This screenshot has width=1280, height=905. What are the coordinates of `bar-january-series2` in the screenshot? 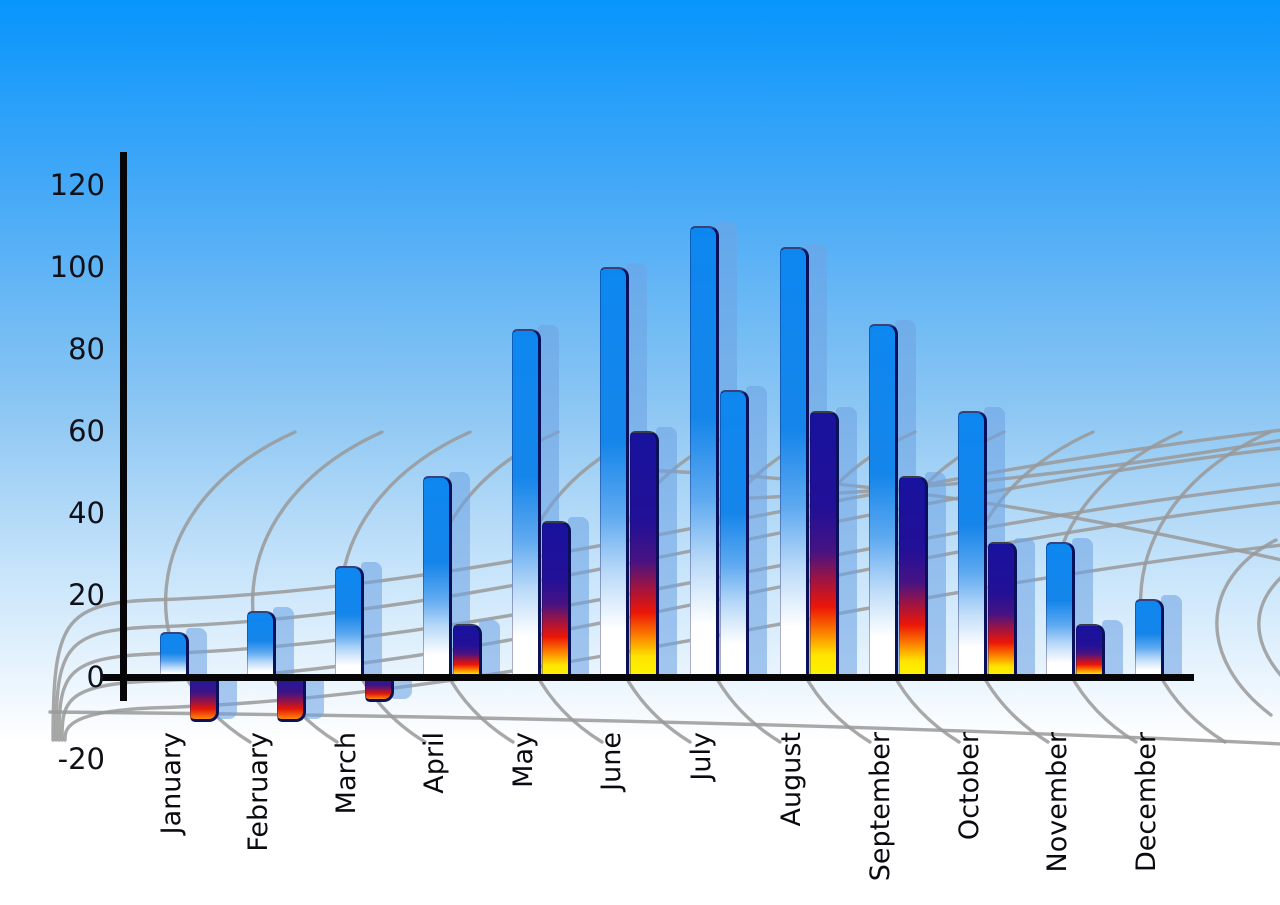 It's located at (204, 700).